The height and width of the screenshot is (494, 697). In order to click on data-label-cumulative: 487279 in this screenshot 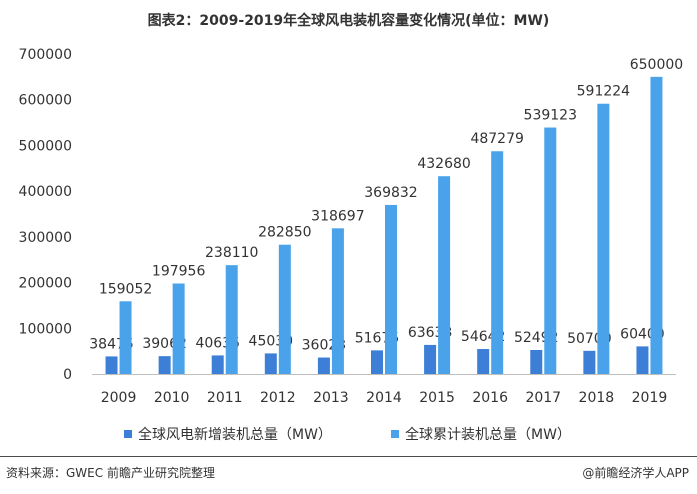, I will do `click(496, 139)`.